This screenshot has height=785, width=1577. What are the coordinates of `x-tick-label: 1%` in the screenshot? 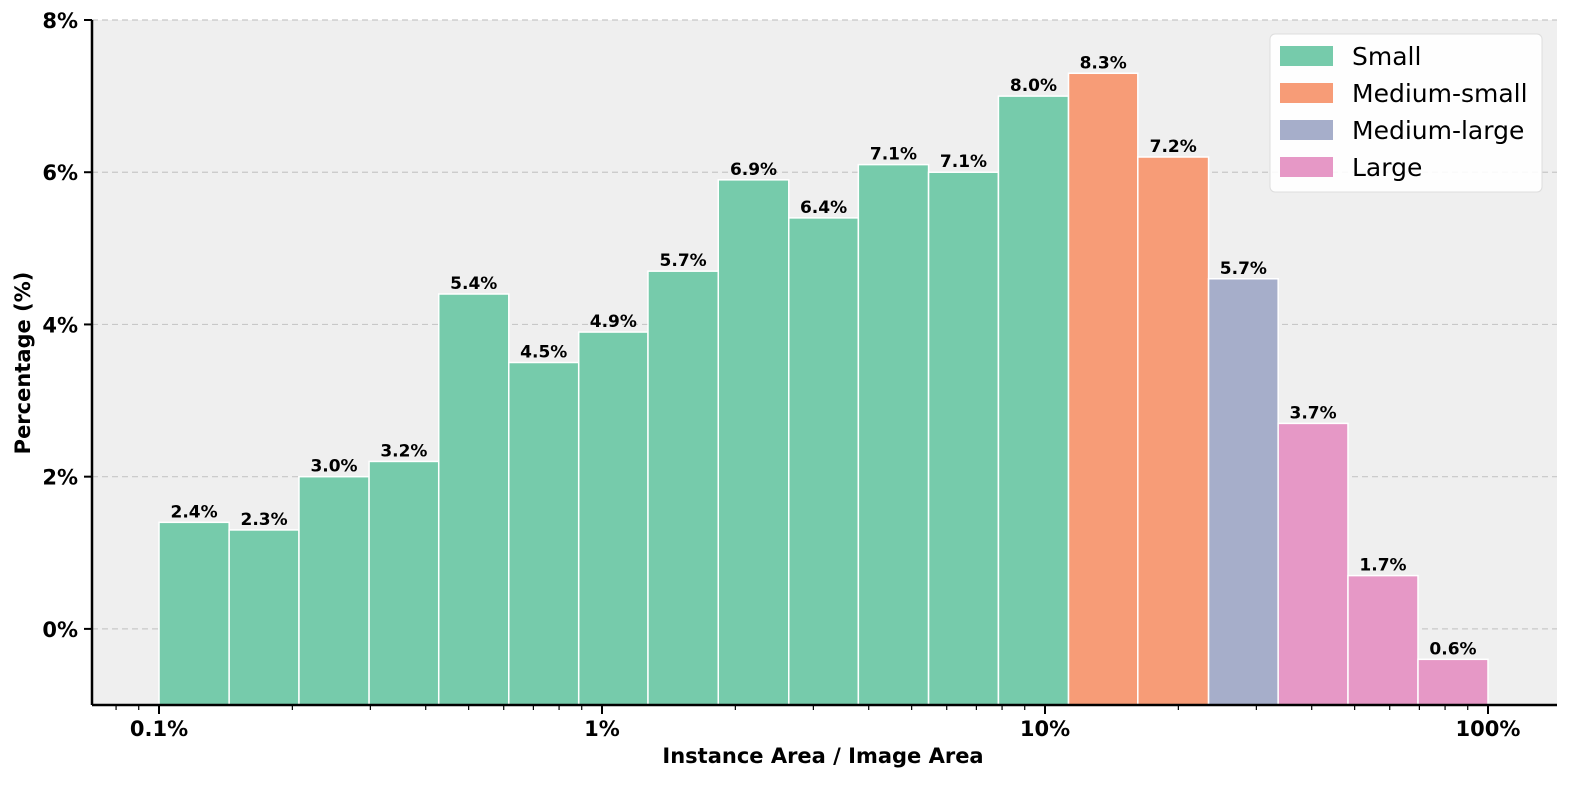 It's located at (602, 729).